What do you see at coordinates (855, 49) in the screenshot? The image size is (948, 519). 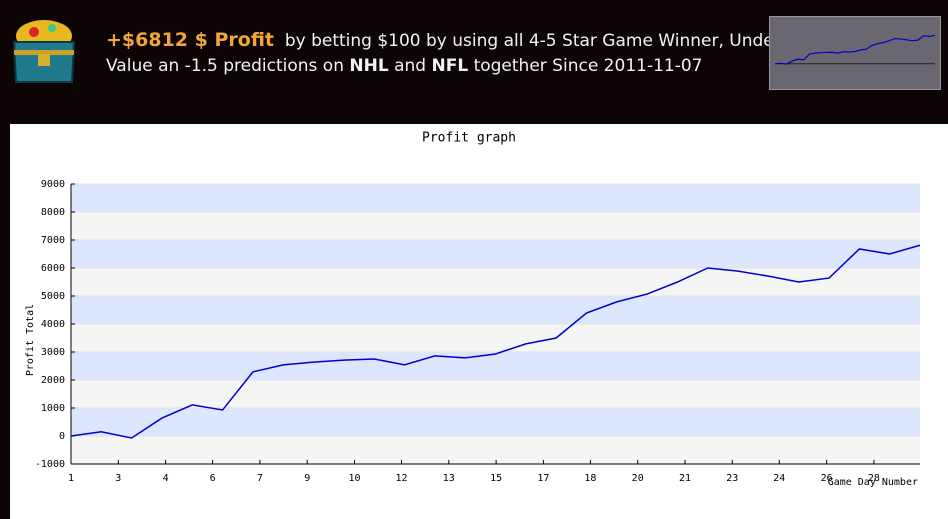 I see `thumbnail-line` at bounding box center [855, 49].